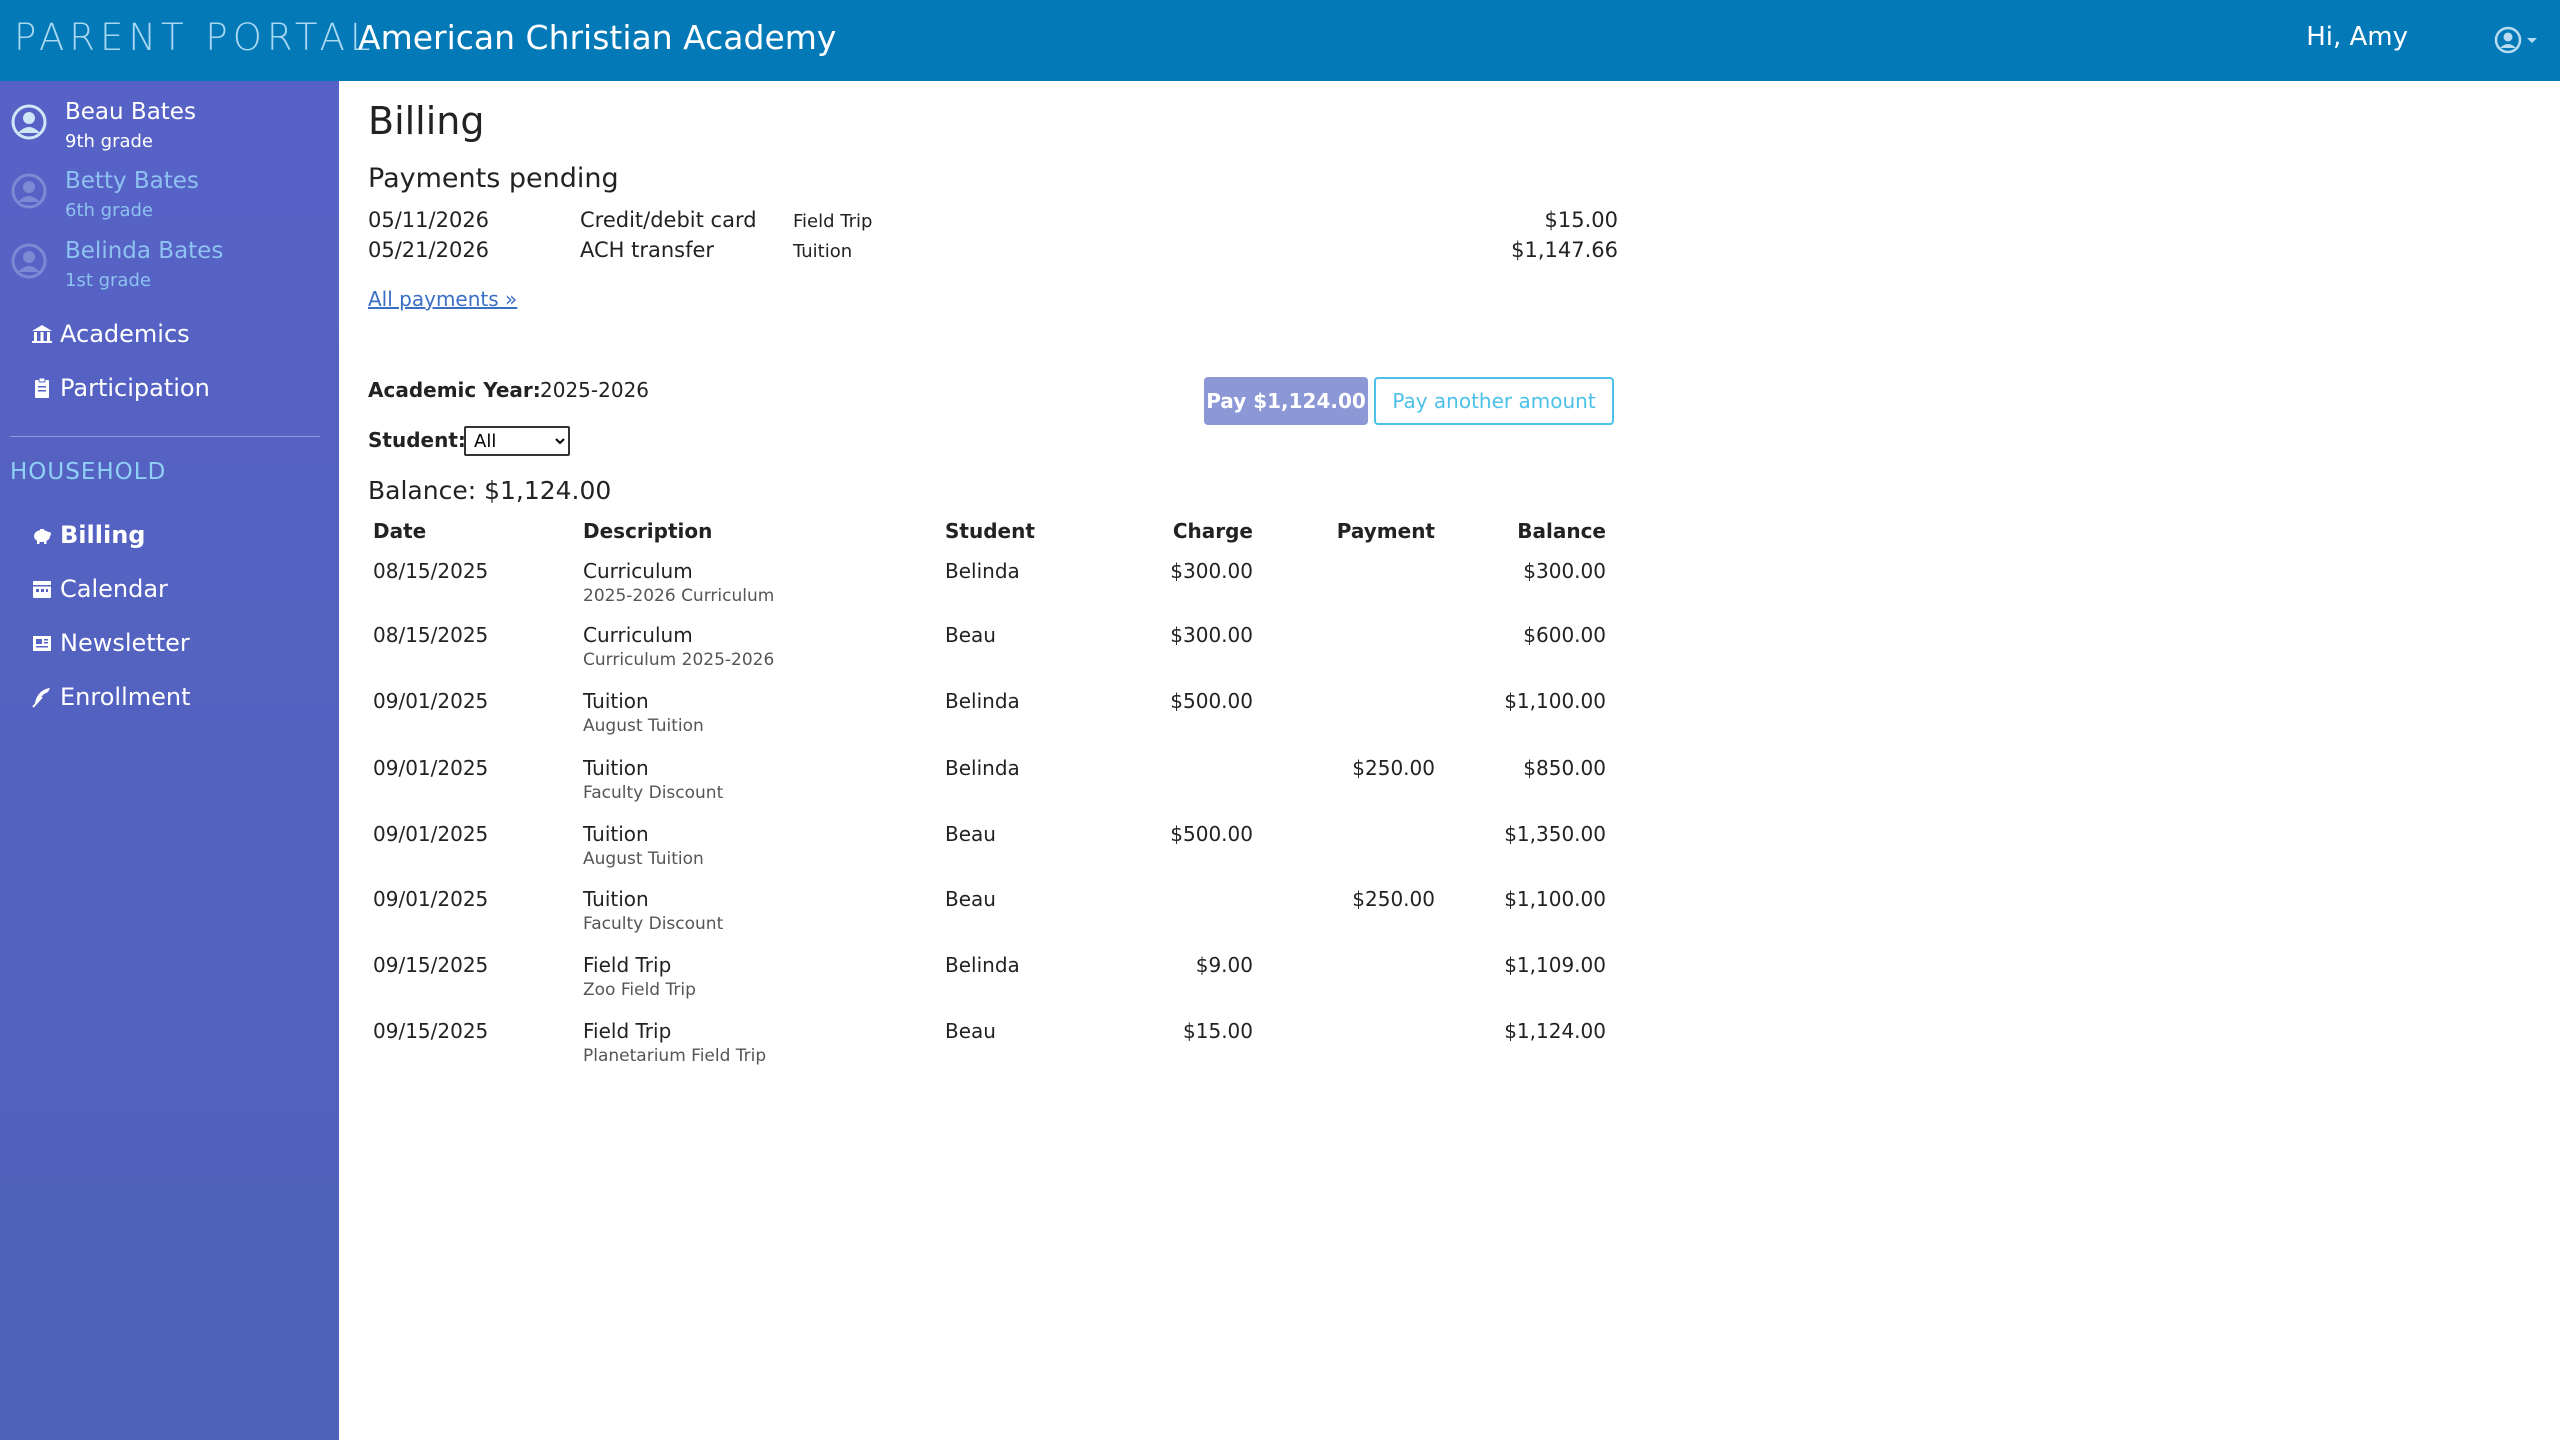 The width and height of the screenshot is (2560, 1440). I want to click on sidebar-item-participation: Participation, so click(120, 388).